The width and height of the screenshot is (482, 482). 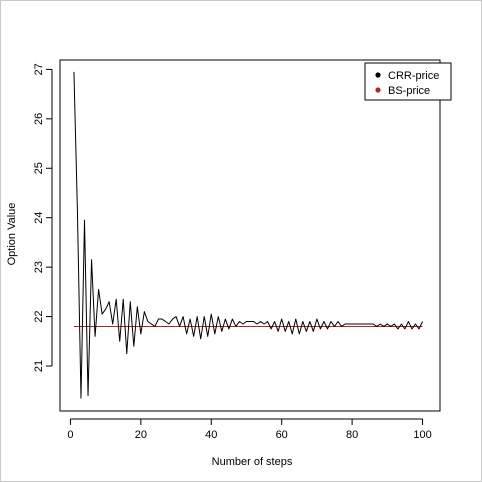 What do you see at coordinates (378, 90) in the screenshot?
I see `legend-marker-bs` at bounding box center [378, 90].